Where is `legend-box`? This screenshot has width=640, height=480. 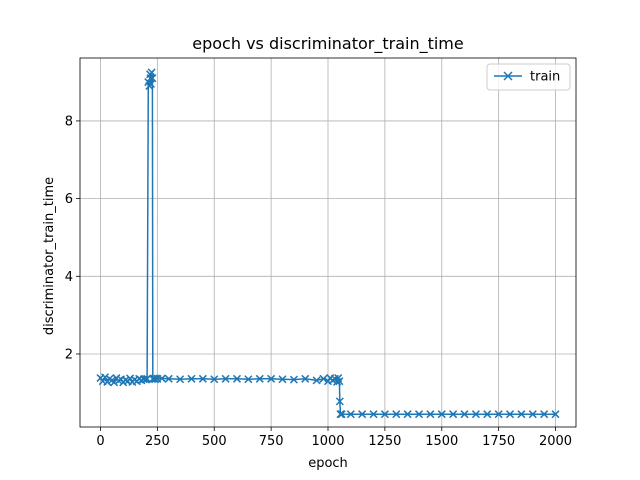
legend-box is located at coordinates (528, 77).